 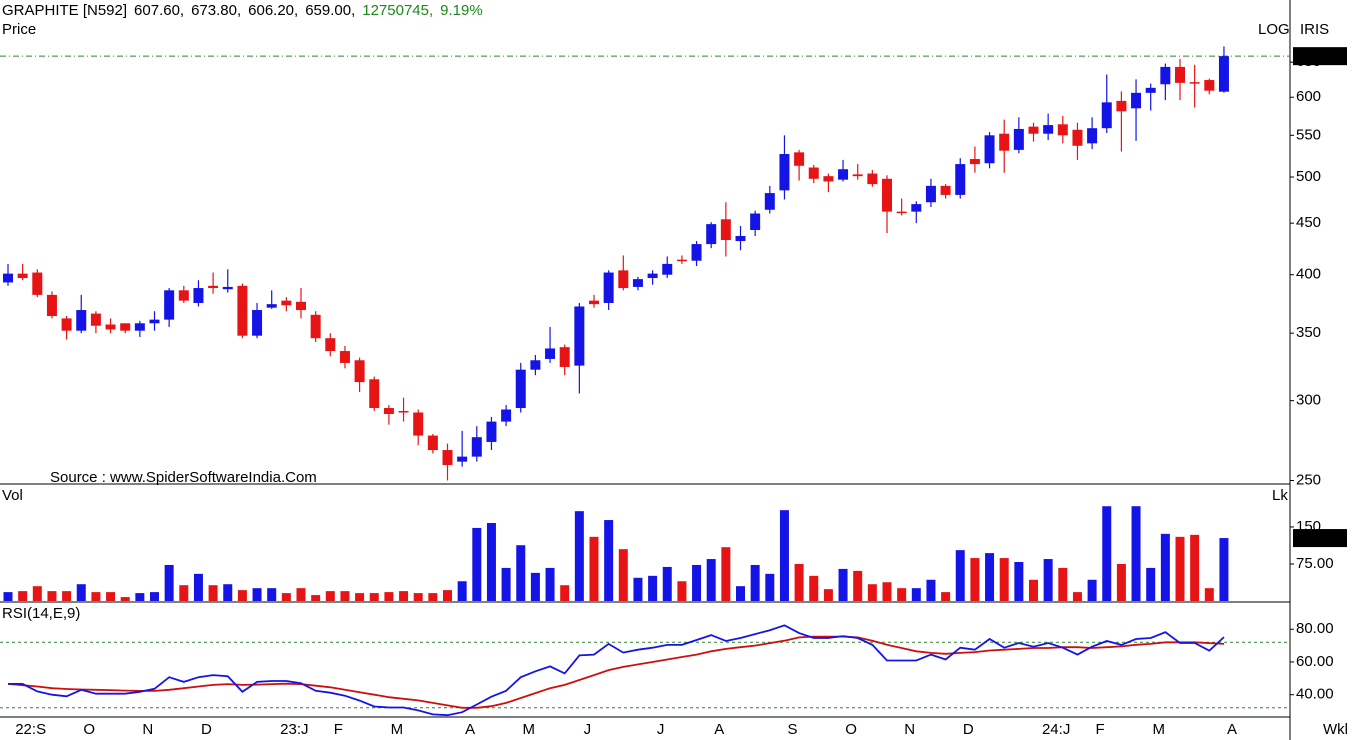 What do you see at coordinates (1315, 628) in the screenshot?
I see `y-tick-label: 80.00` at bounding box center [1315, 628].